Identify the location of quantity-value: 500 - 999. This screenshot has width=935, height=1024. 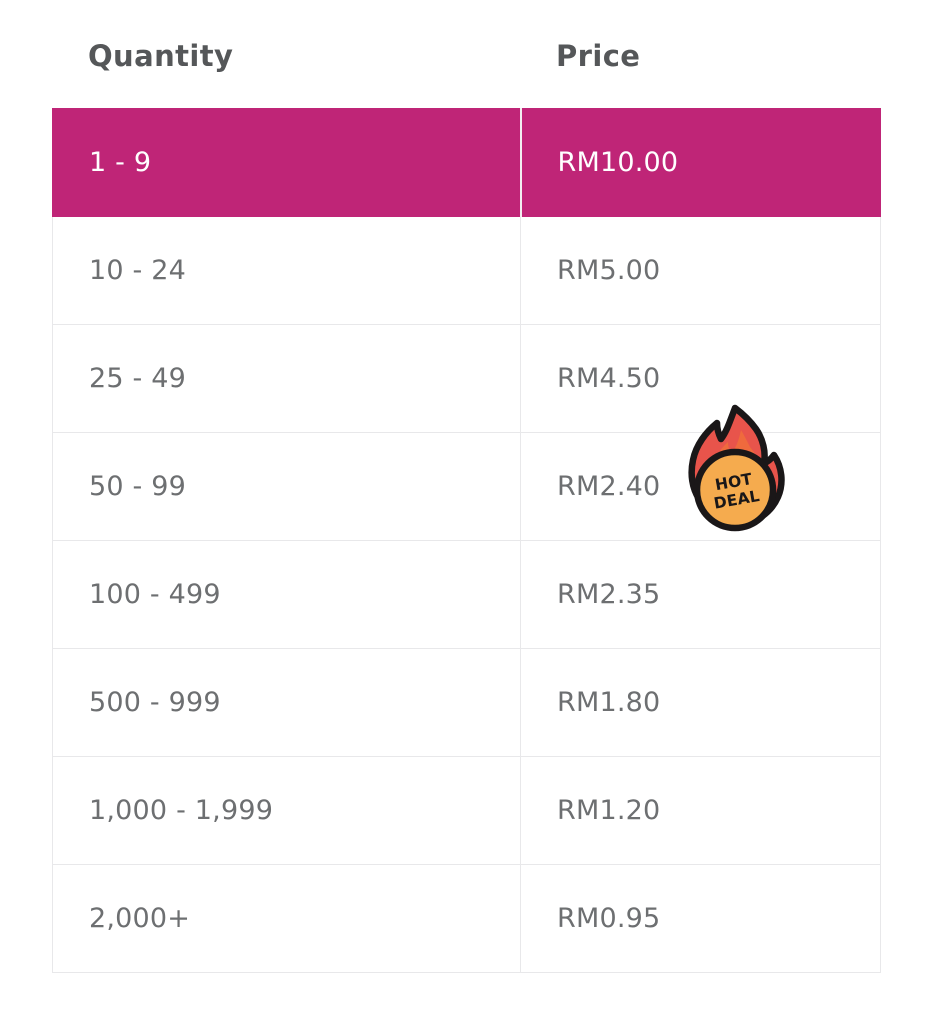
(155, 702).